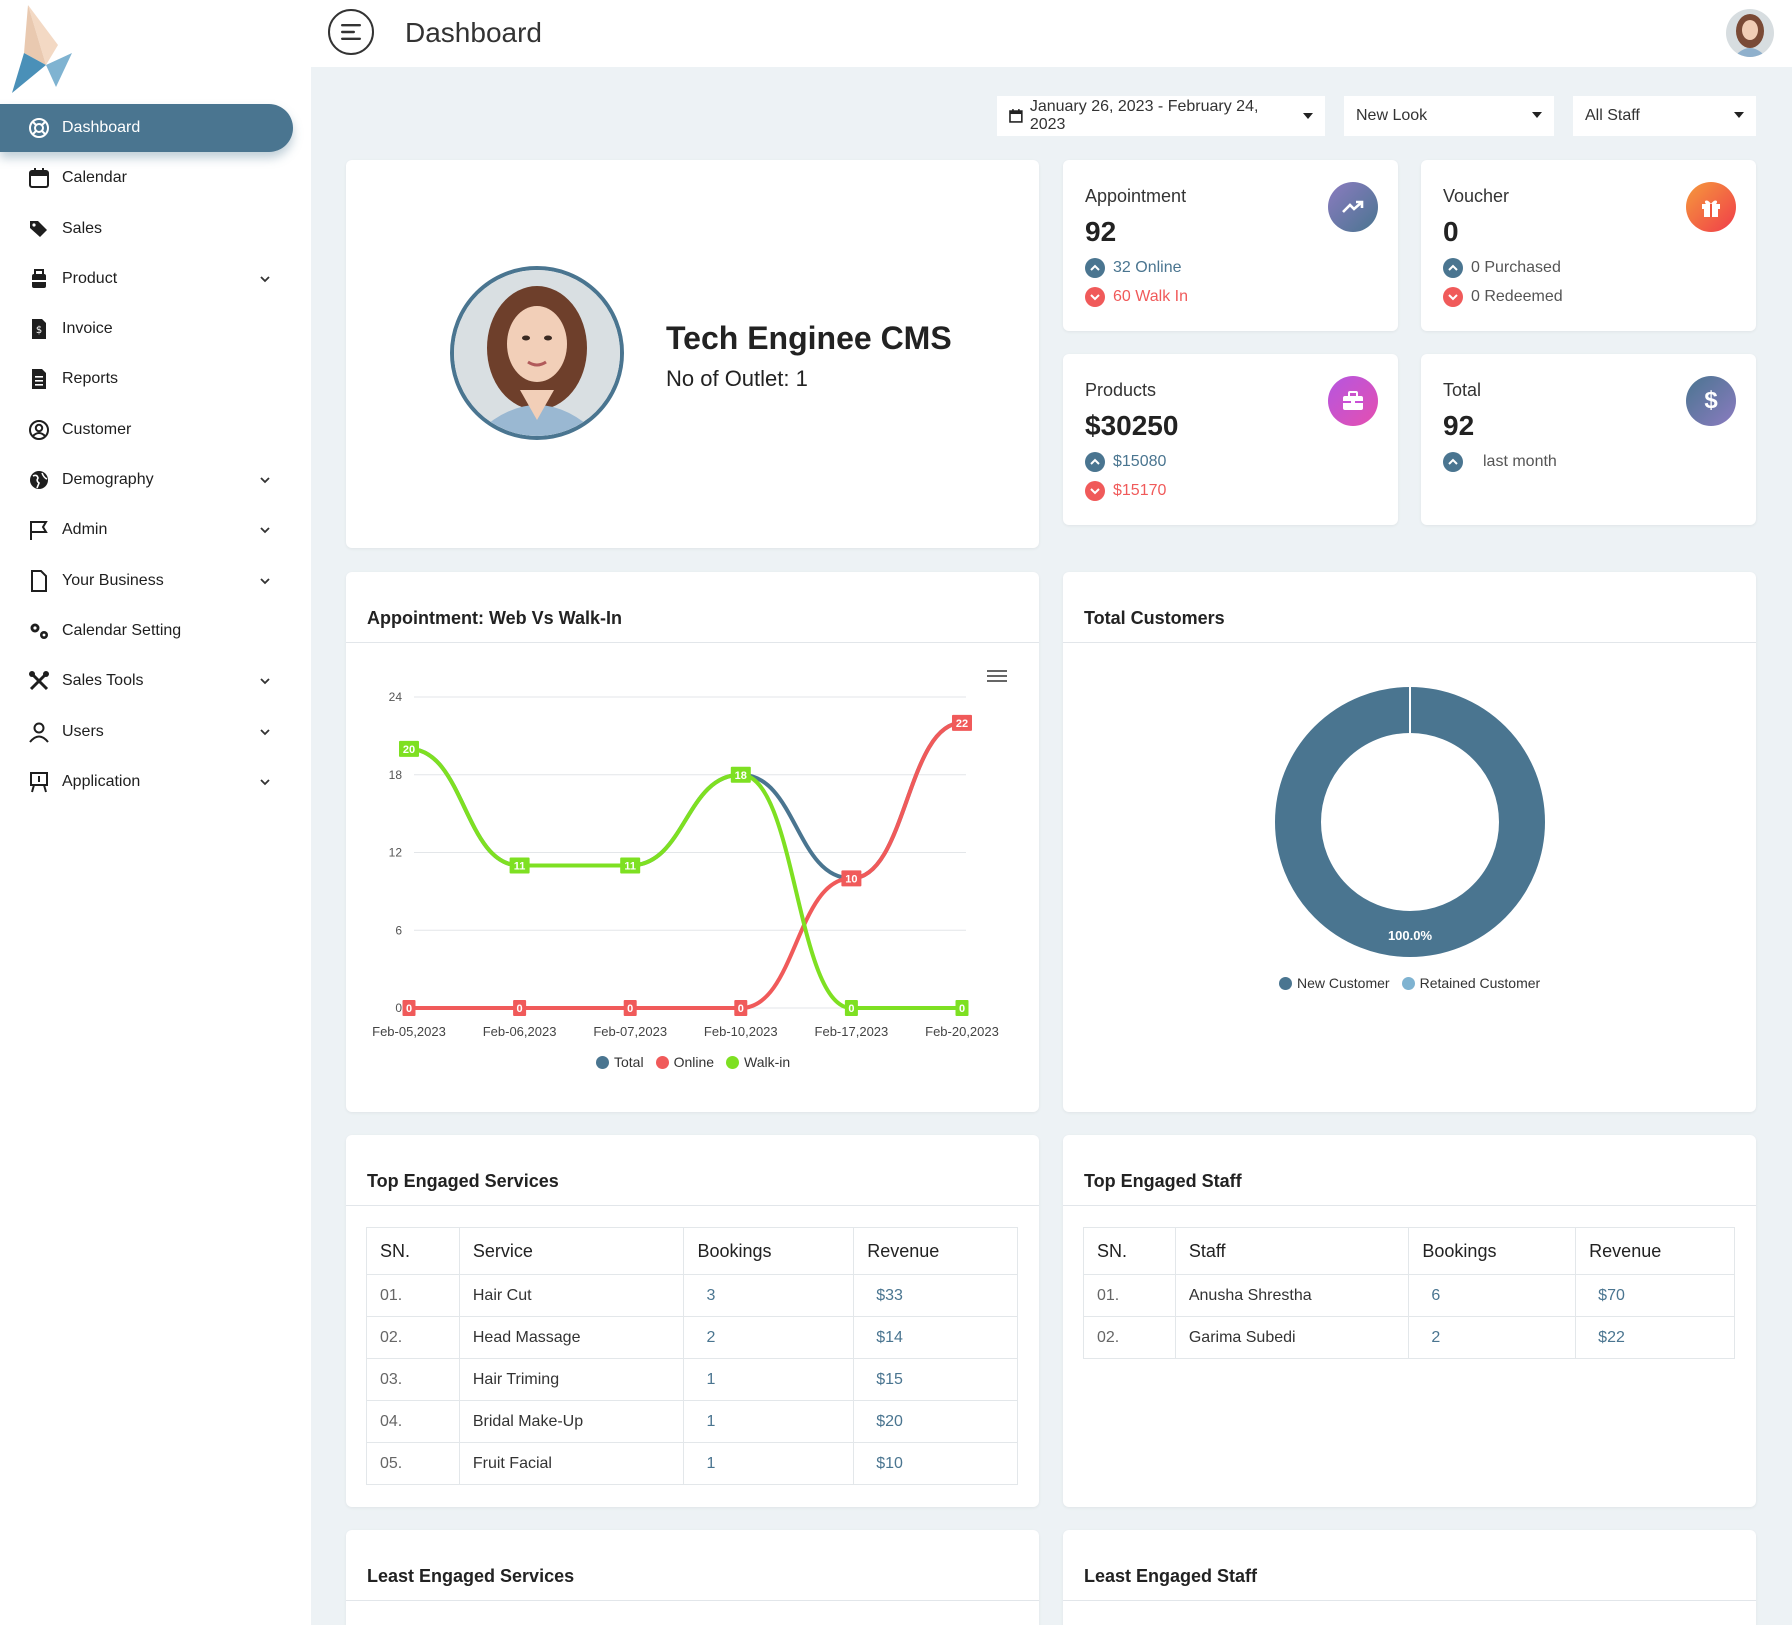 This screenshot has height=1625, width=1792. Describe the element at coordinates (396, 697) in the screenshot. I see `y-tick-label: 24` at that location.